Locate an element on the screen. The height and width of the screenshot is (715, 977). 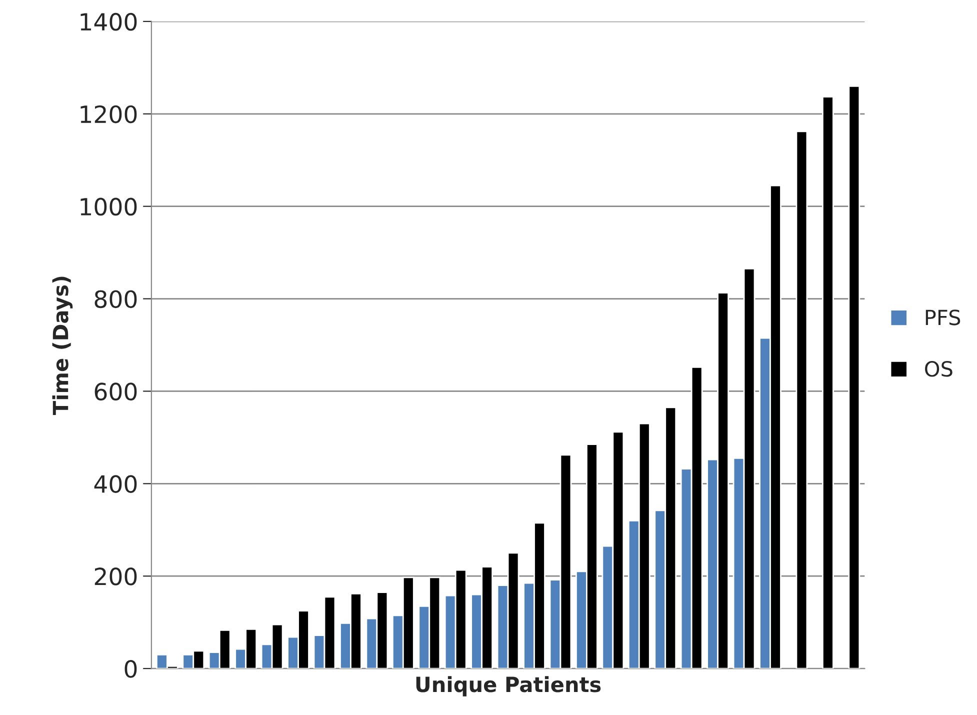
y-tick-label: 1000 is located at coordinates (108, 207).